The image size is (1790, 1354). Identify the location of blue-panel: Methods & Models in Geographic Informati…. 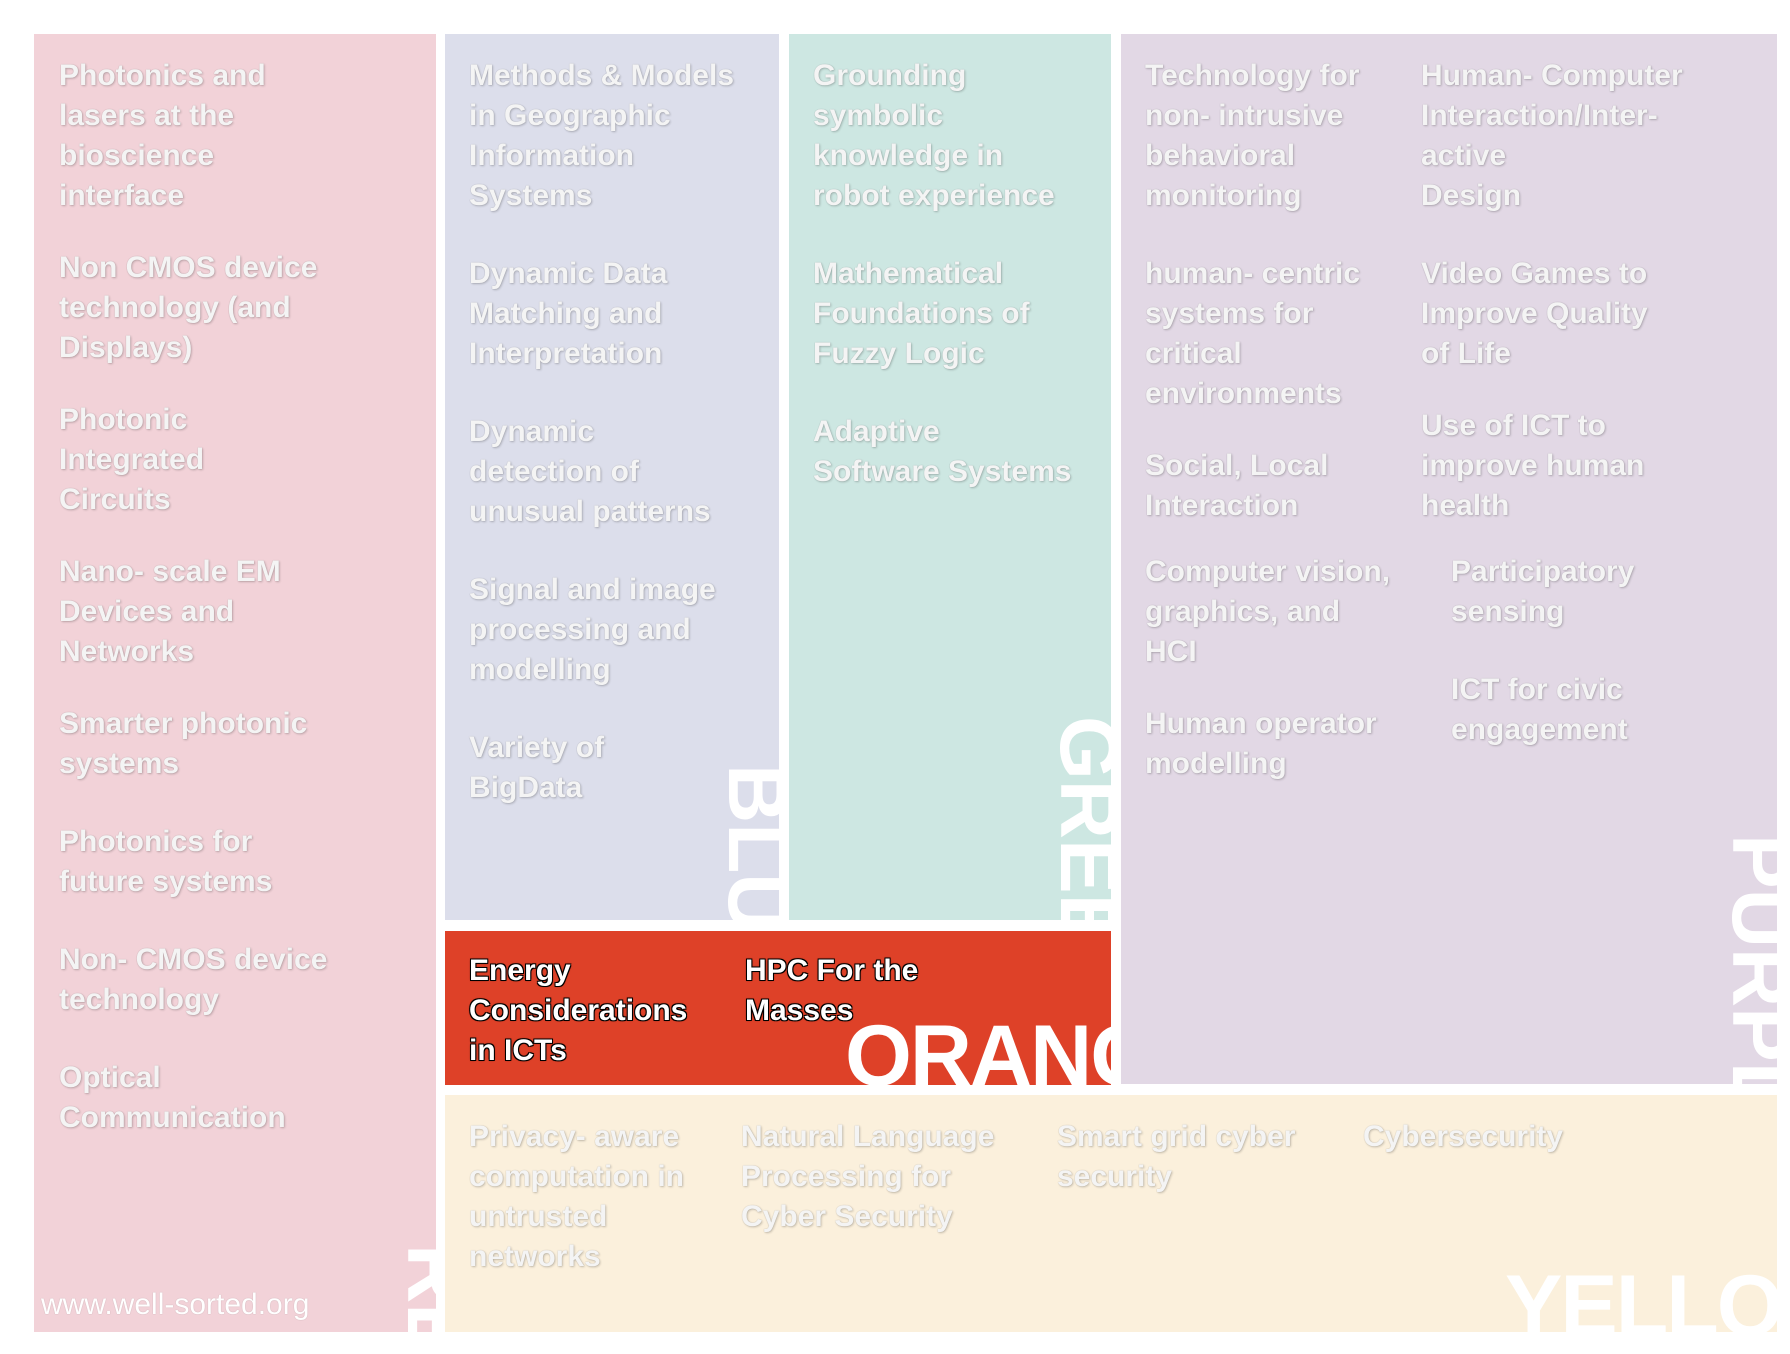
(612, 477).